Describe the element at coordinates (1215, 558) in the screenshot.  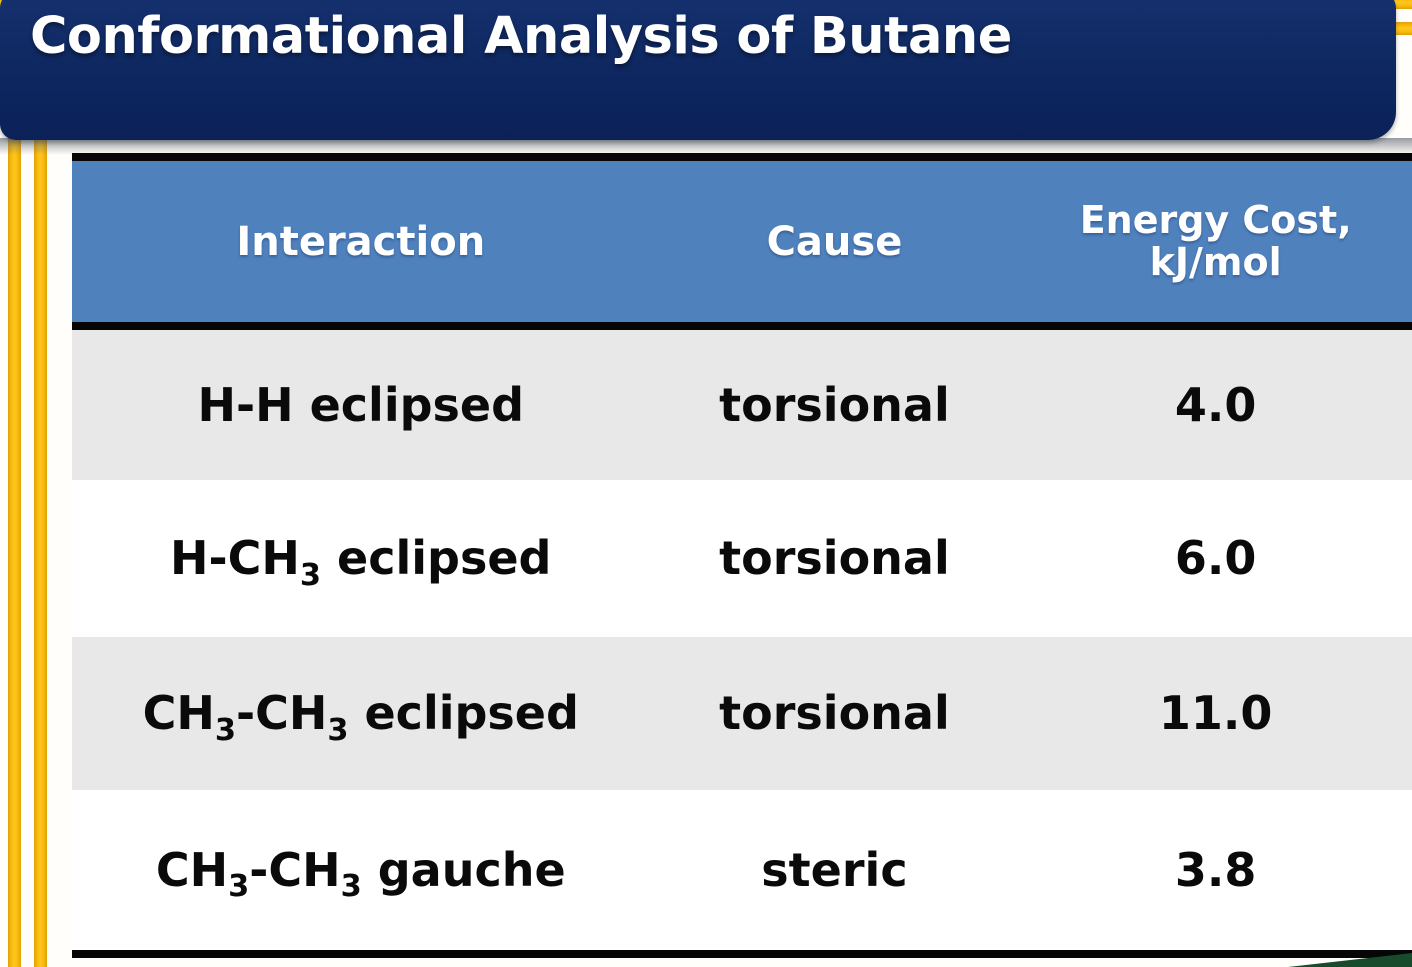
I see `cell-energy: 6.0` at that location.